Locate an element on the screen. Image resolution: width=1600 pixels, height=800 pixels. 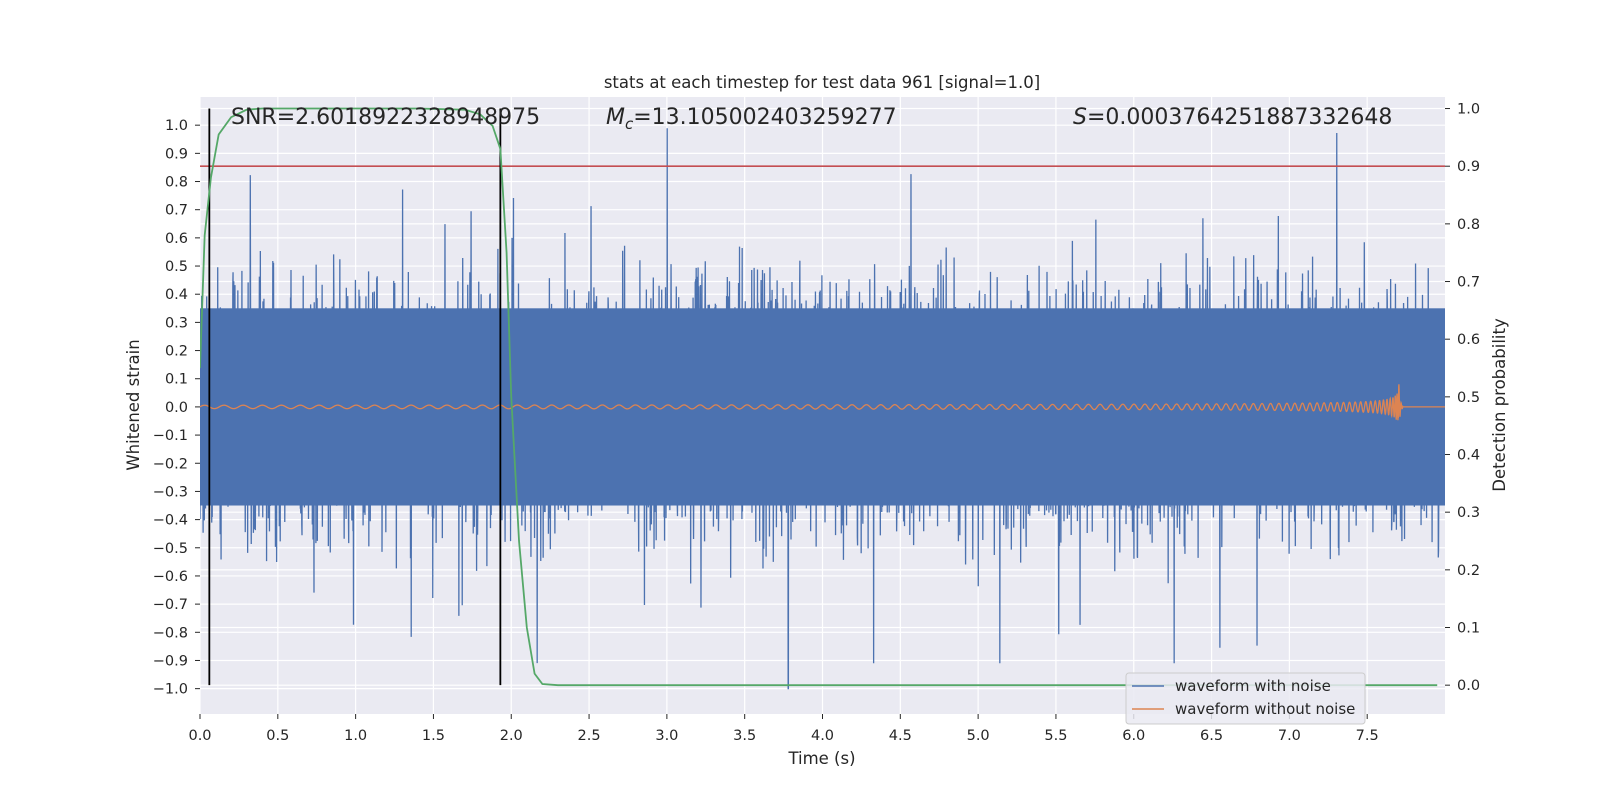
y-tick-label: 0.8 is located at coordinates (176, 183).